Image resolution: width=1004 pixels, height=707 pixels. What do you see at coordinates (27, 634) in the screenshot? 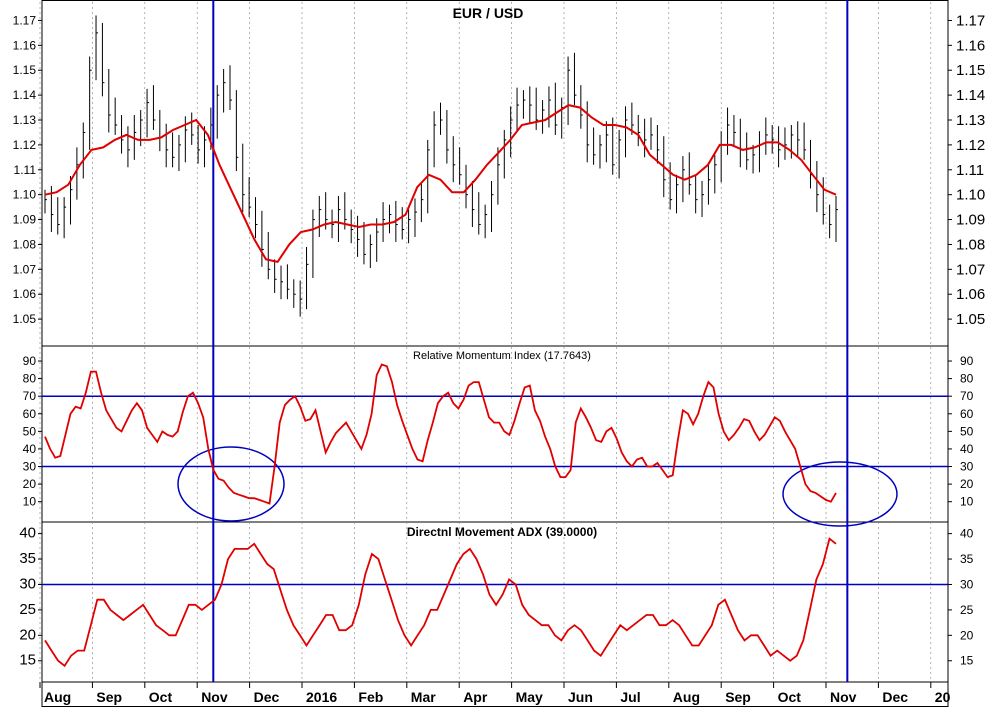
I see `adx-tick-label-left: 20` at bounding box center [27, 634].